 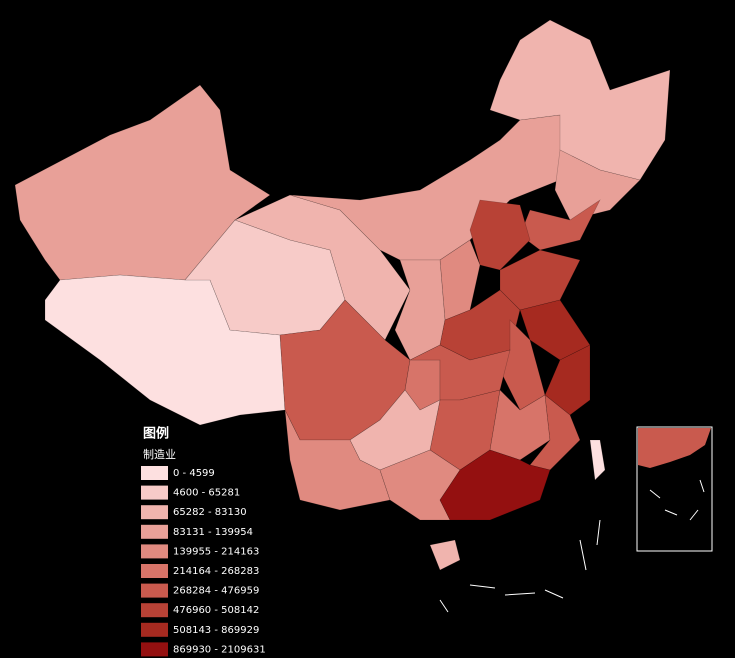 I want to click on inset-frame, so click(x=674, y=489).